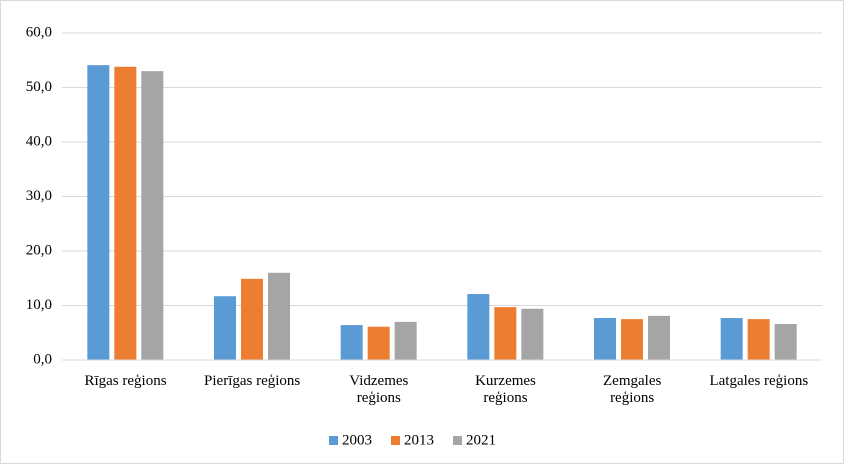 The height and width of the screenshot is (465, 845). Describe the element at coordinates (505, 389) in the screenshot. I see `x-tick-label: Kurzemes reģions` at that location.